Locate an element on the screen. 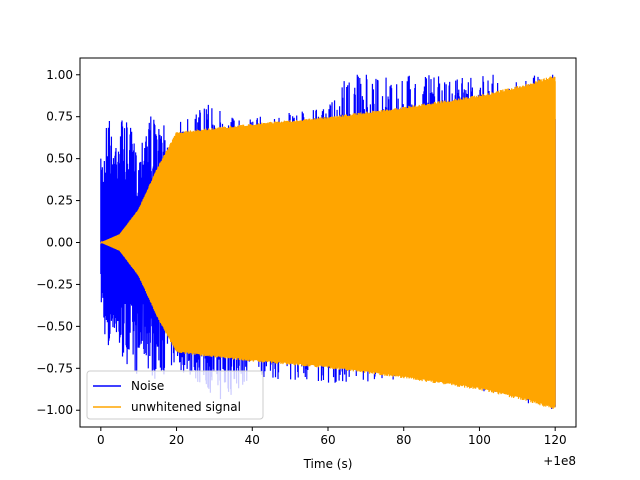  y-tick-label: −0.25 is located at coordinates (54, 284).